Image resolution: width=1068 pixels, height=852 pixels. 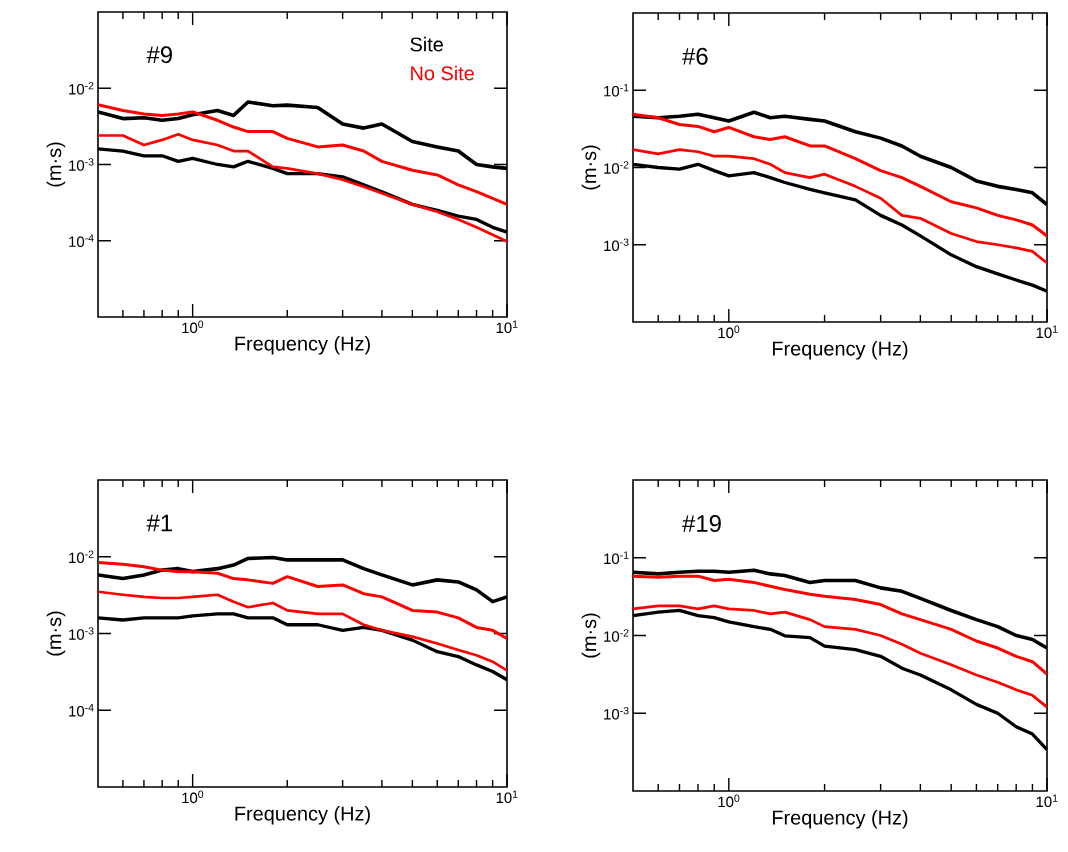 What do you see at coordinates (701, 524) in the screenshot?
I see `text: #19` at bounding box center [701, 524].